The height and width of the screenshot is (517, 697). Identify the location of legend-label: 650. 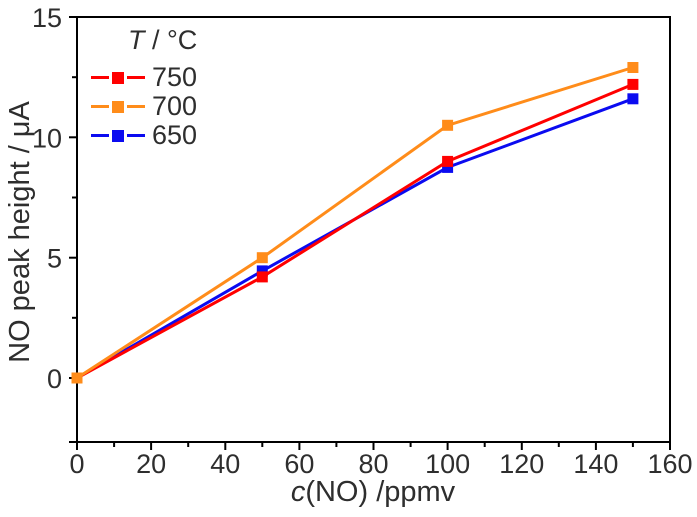
(175, 135).